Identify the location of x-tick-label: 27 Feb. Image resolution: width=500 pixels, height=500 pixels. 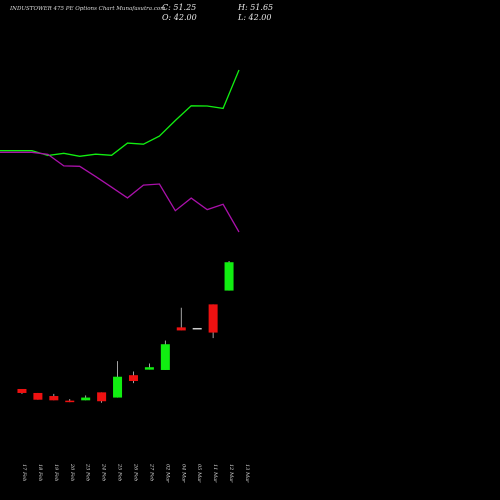
(151, 472).